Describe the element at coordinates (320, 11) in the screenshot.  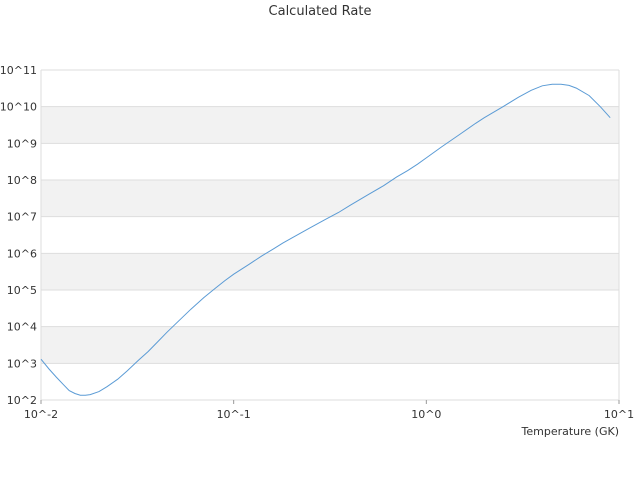
I see `chart-title: Calculated Rate` at that location.